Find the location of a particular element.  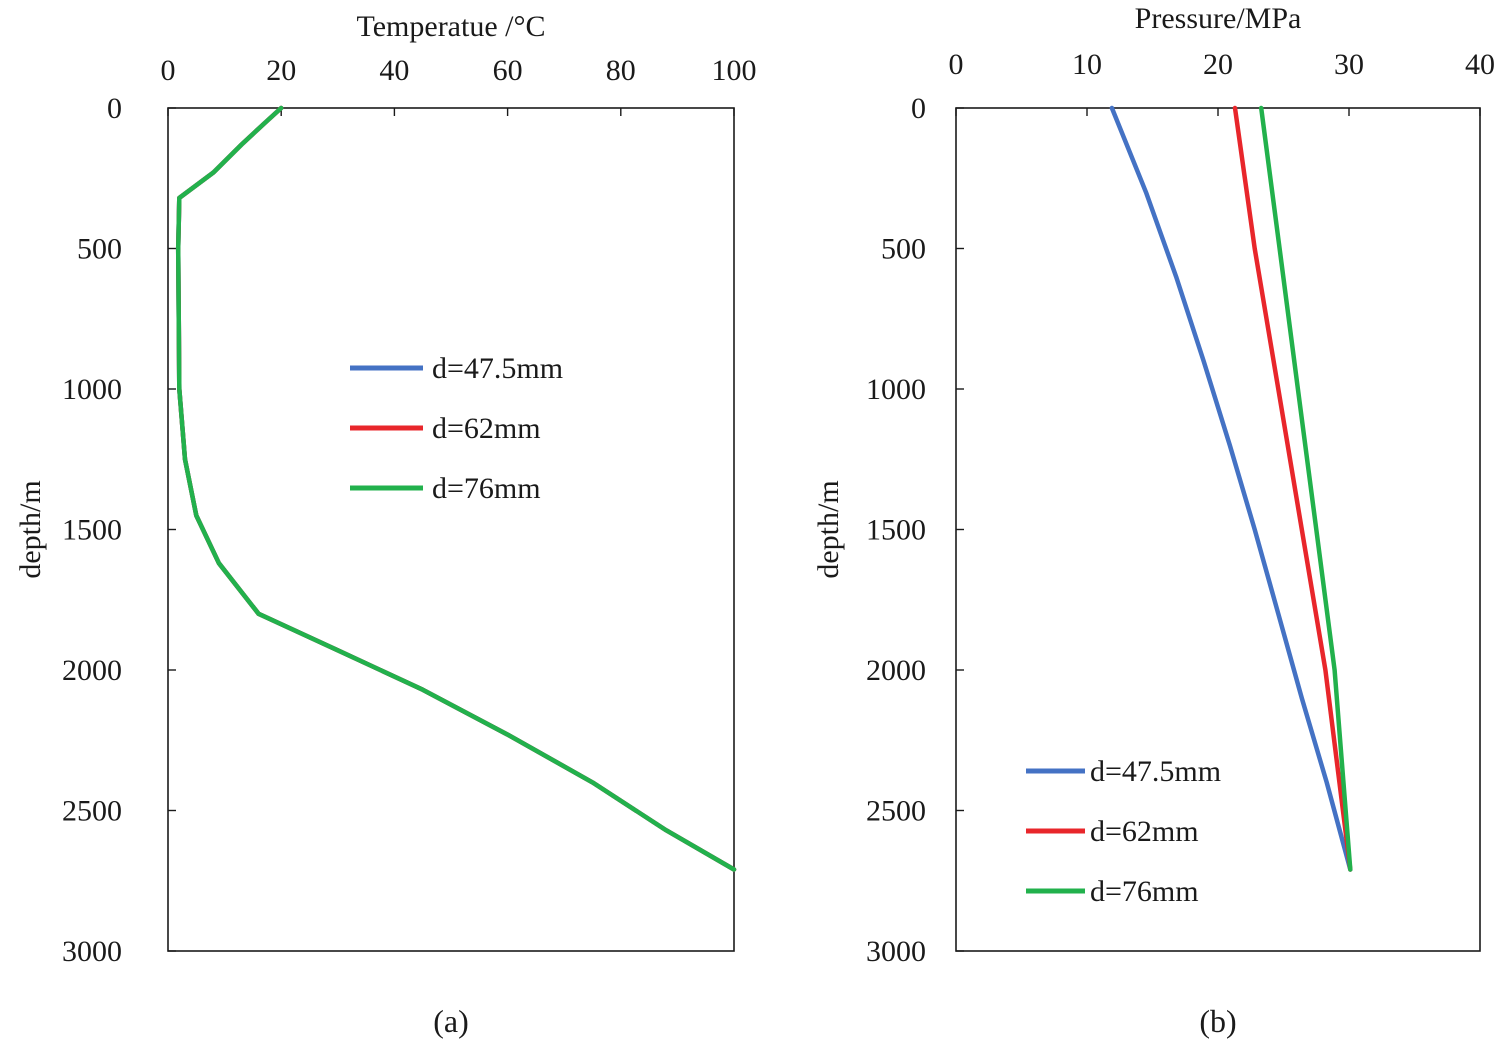

x-tick-label: 60 is located at coordinates (508, 70).